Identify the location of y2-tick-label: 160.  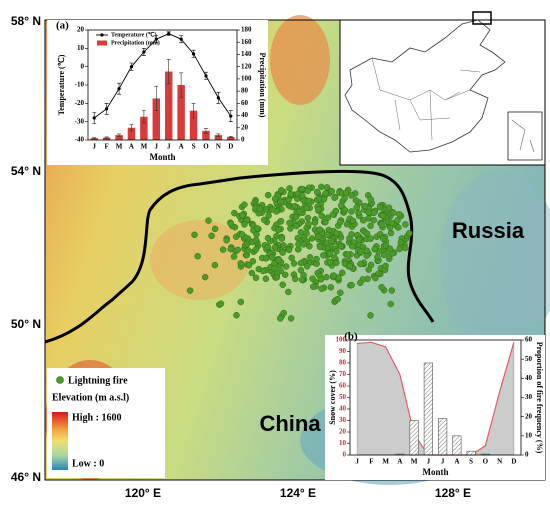
(246, 42).